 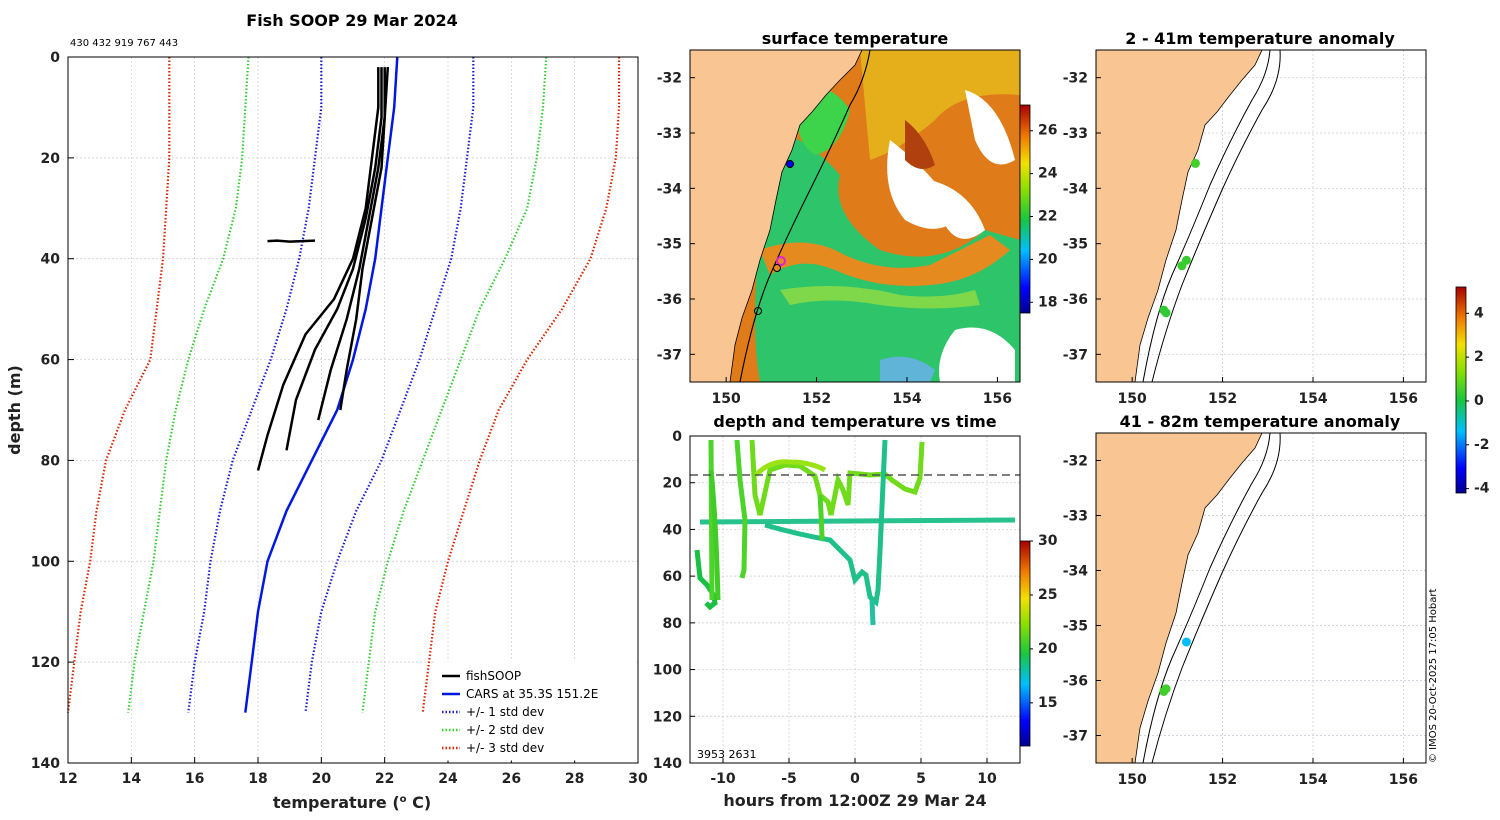 I want to click on legend-label: +/- 1 std dev, so click(x=505, y=712).